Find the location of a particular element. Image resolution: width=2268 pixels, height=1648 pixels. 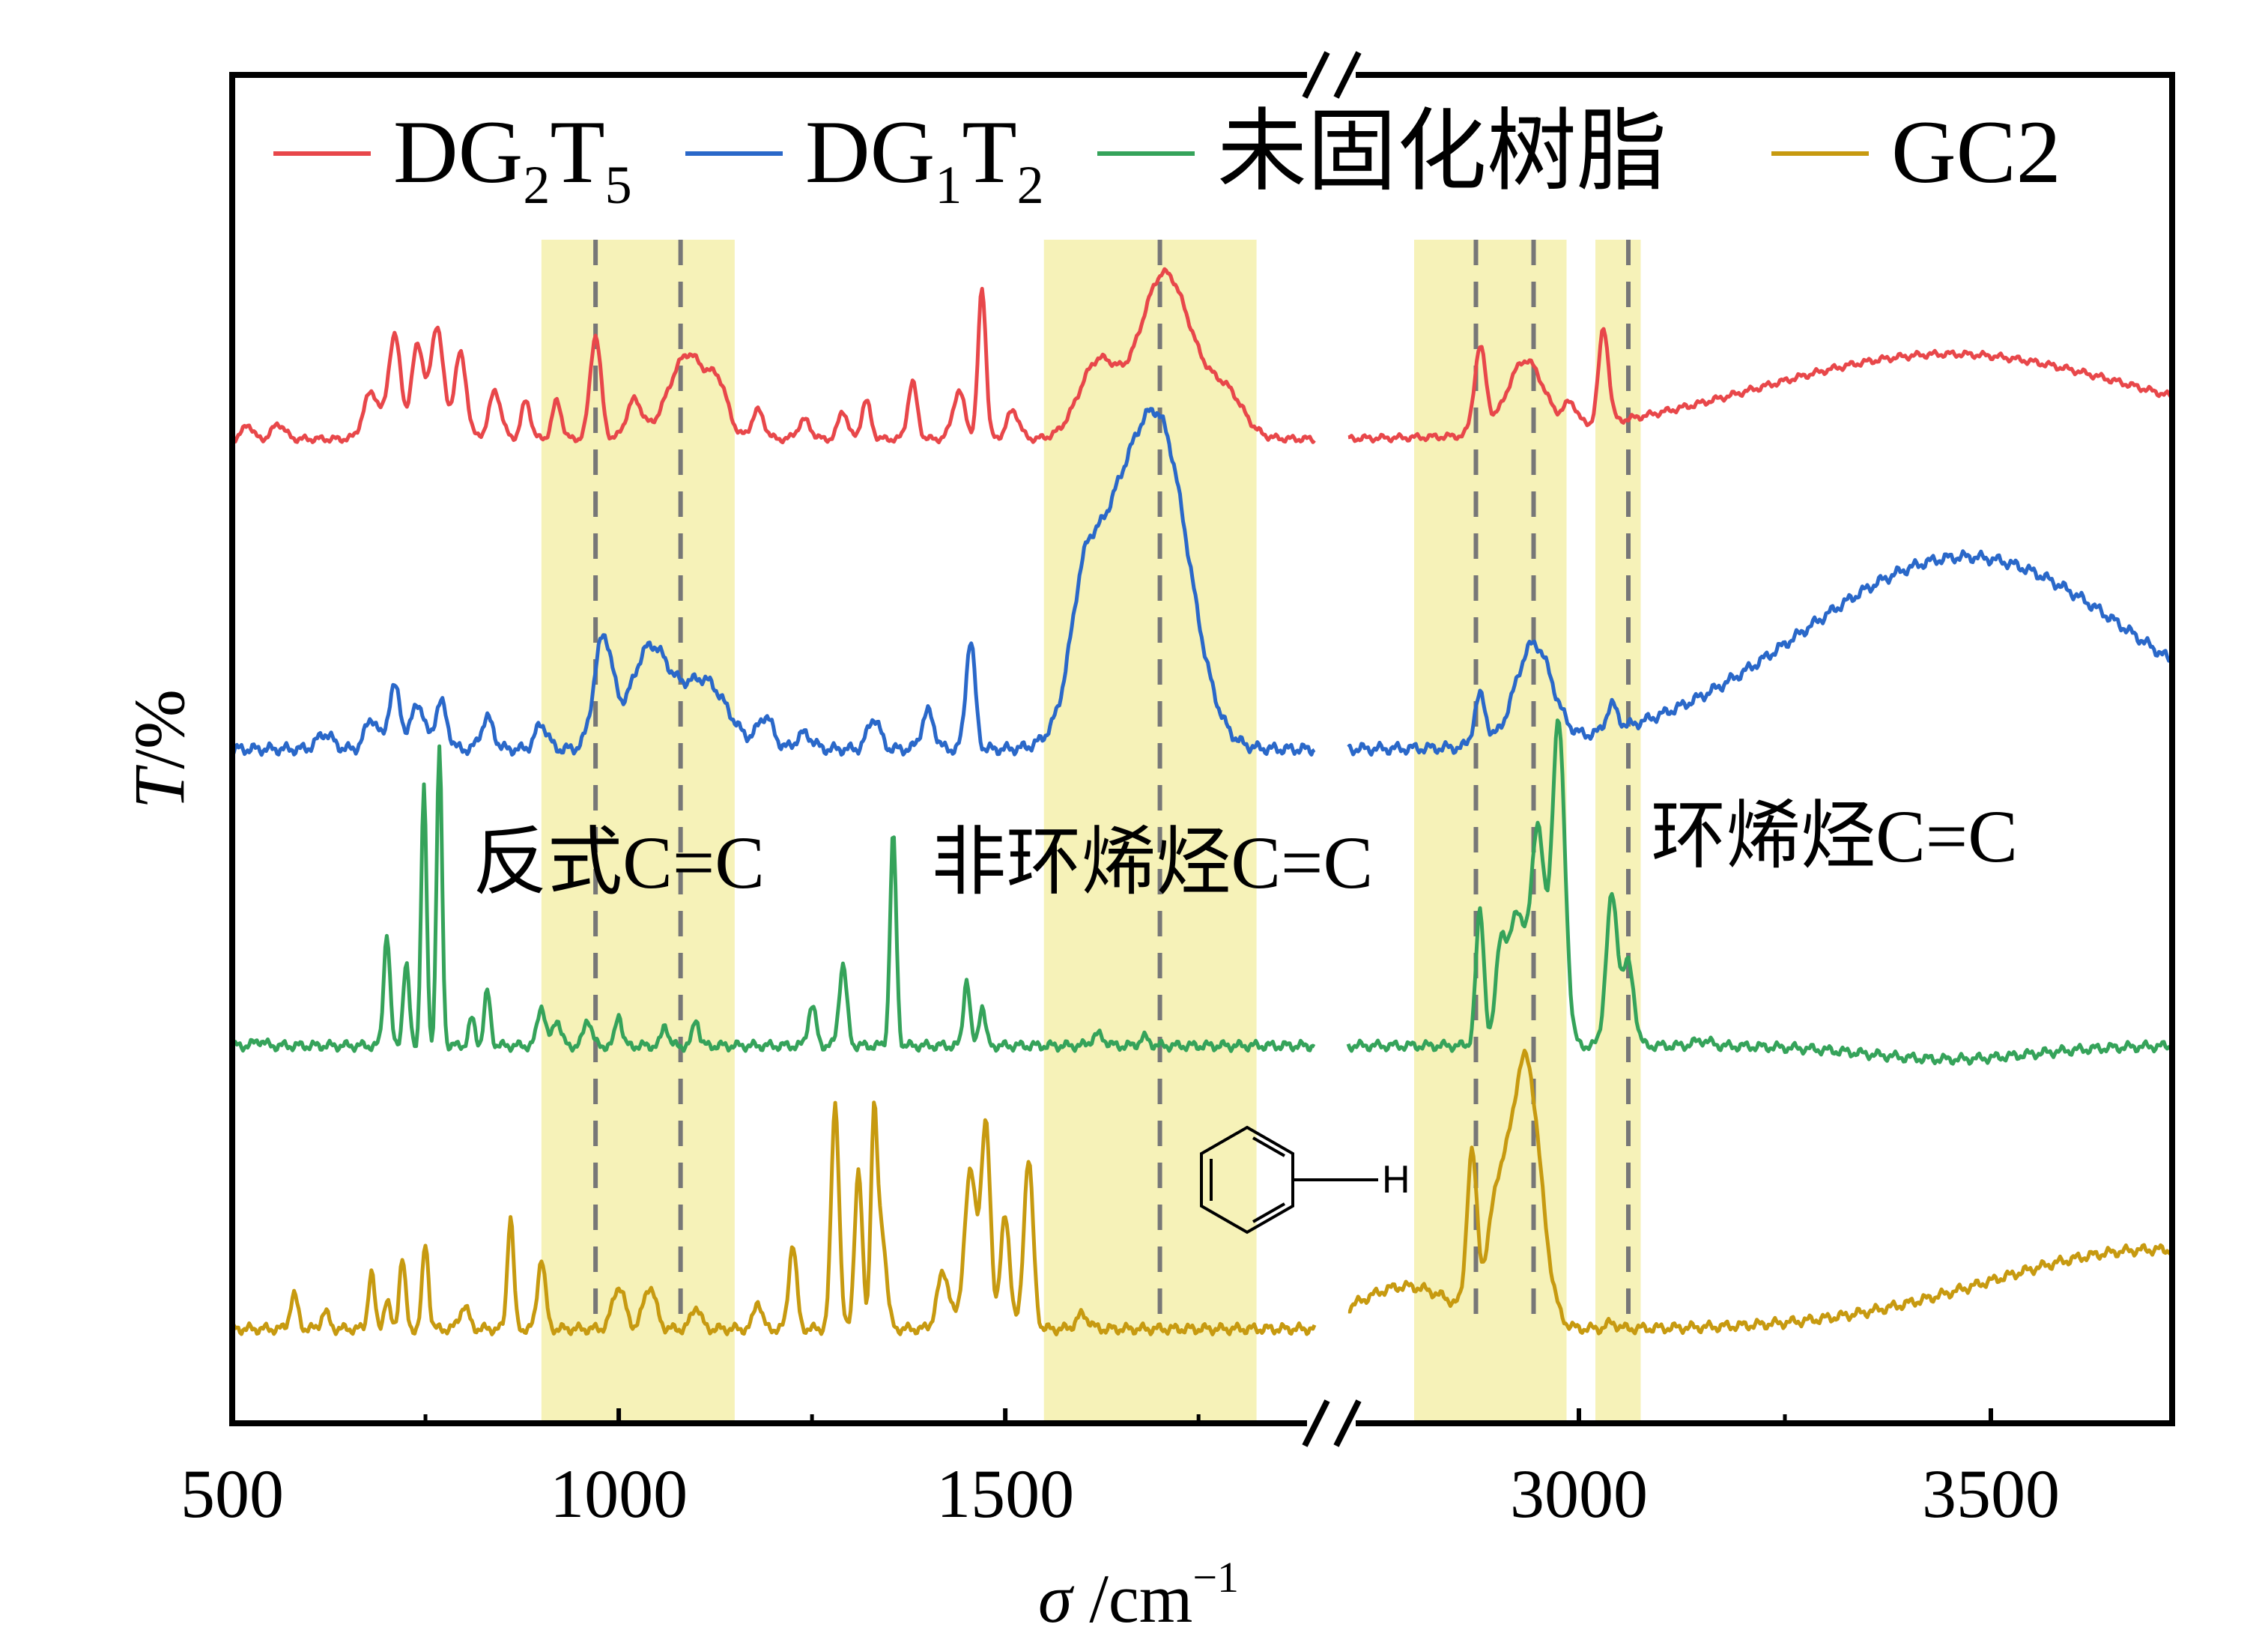

x-axis-title: σ /cm−1 is located at coordinates (1138, 1595).